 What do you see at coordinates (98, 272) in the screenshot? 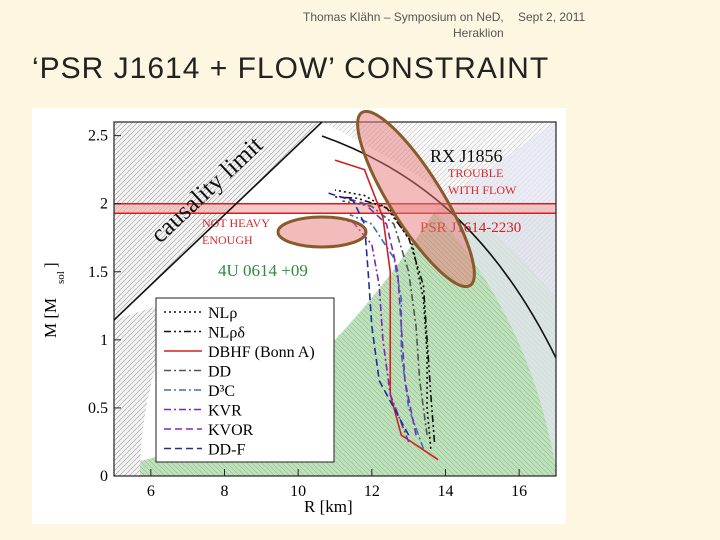
I see `y-tick-label: 1.5` at bounding box center [98, 272].